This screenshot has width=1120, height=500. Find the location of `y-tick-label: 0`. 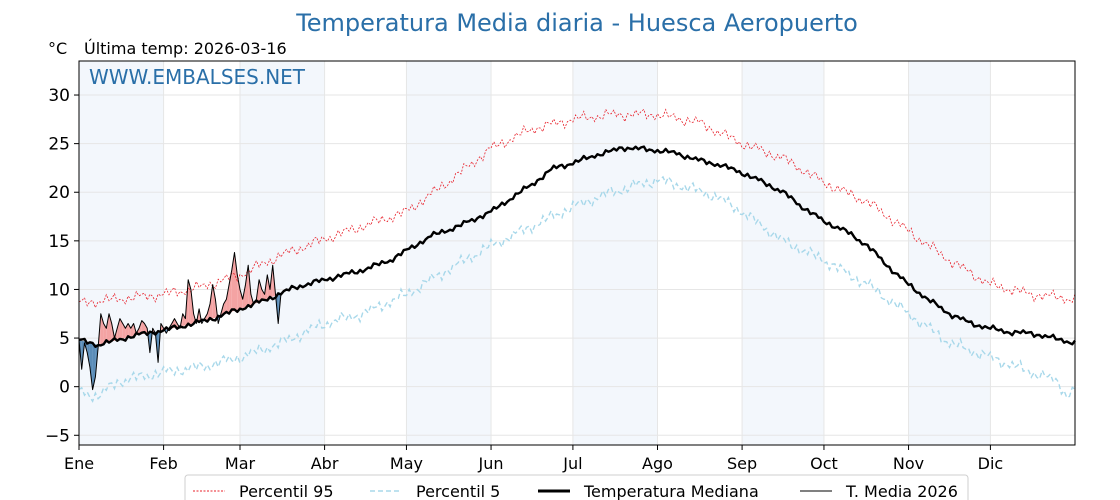

y-tick-label: 0 is located at coordinates (64, 388).